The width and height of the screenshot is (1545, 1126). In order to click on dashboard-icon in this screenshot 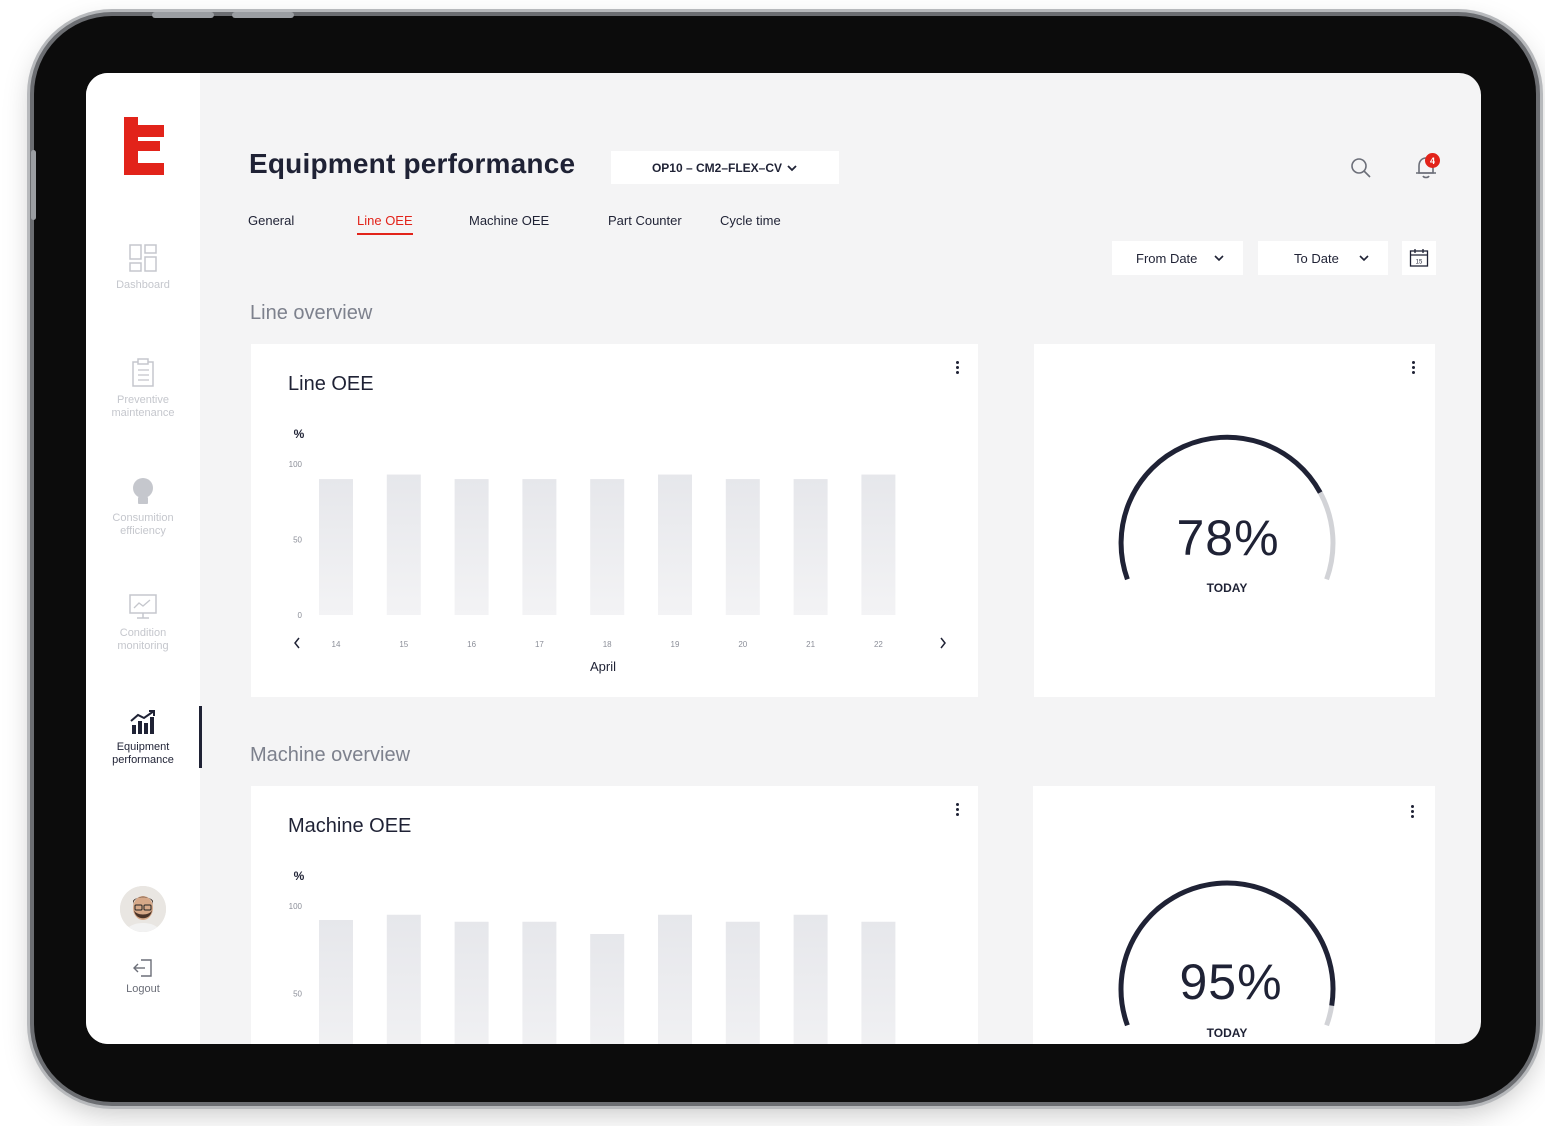, I will do `click(143, 258)`.